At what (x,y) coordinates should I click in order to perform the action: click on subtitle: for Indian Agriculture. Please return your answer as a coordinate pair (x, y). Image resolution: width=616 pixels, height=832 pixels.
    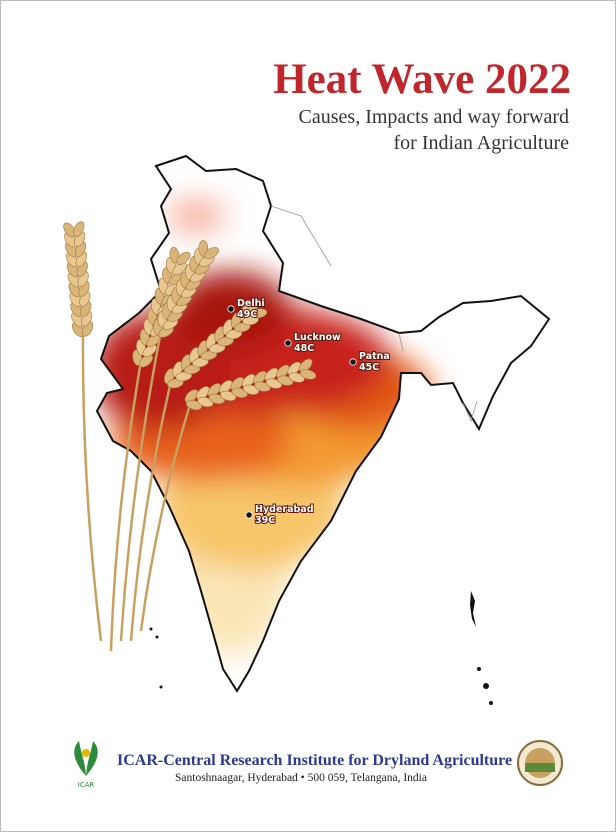
    Looking at the image, I should click on (482, 143).